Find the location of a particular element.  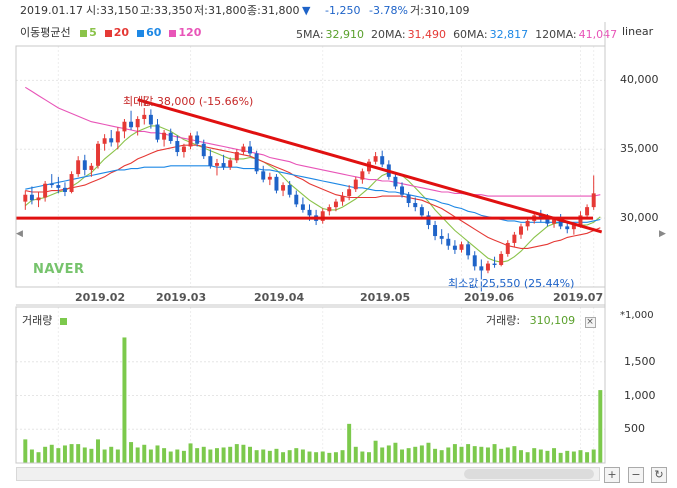

scroll-right-icon: ▶ is located at coordinates (662, 234).